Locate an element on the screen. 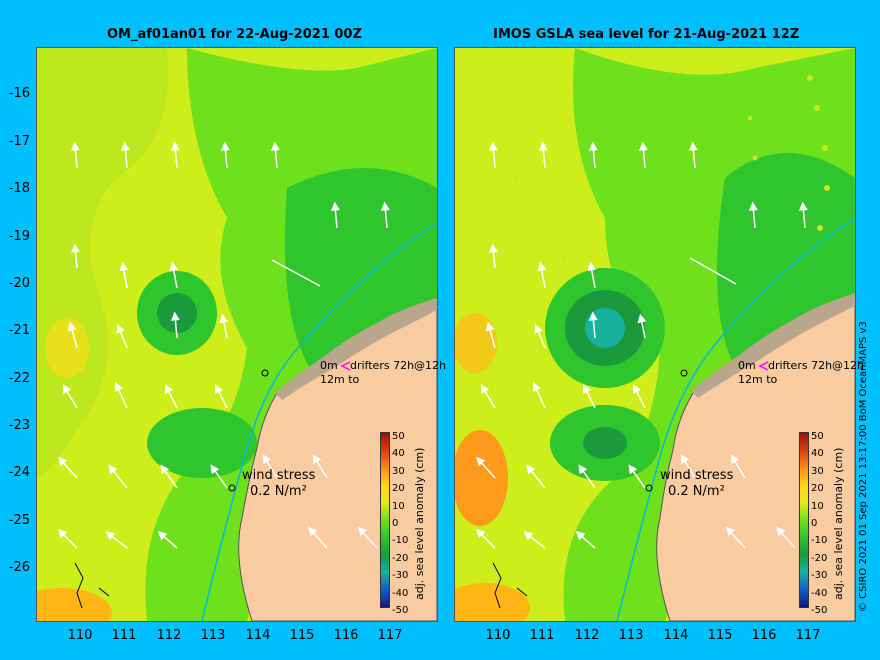 The image size is (880, 660). eddy-south is located at coordinates (202, 443).